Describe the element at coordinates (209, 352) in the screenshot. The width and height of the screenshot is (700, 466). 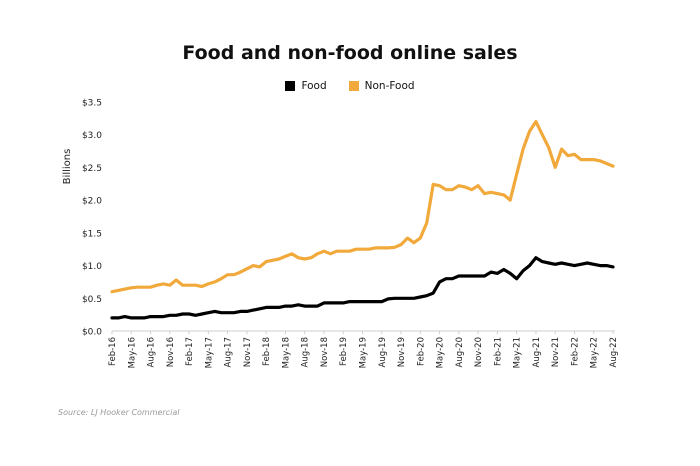
I see `x-tick-label: May-17` at that location.